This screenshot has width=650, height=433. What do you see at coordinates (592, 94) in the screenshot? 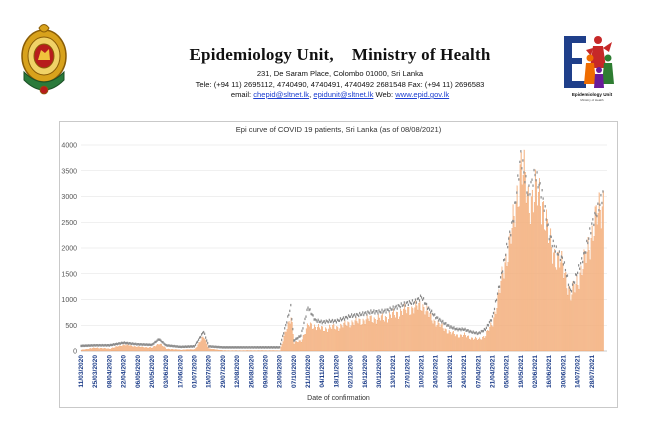
I see `logo-caption: Epidemiology Unit` at bounding box center [592, 94].